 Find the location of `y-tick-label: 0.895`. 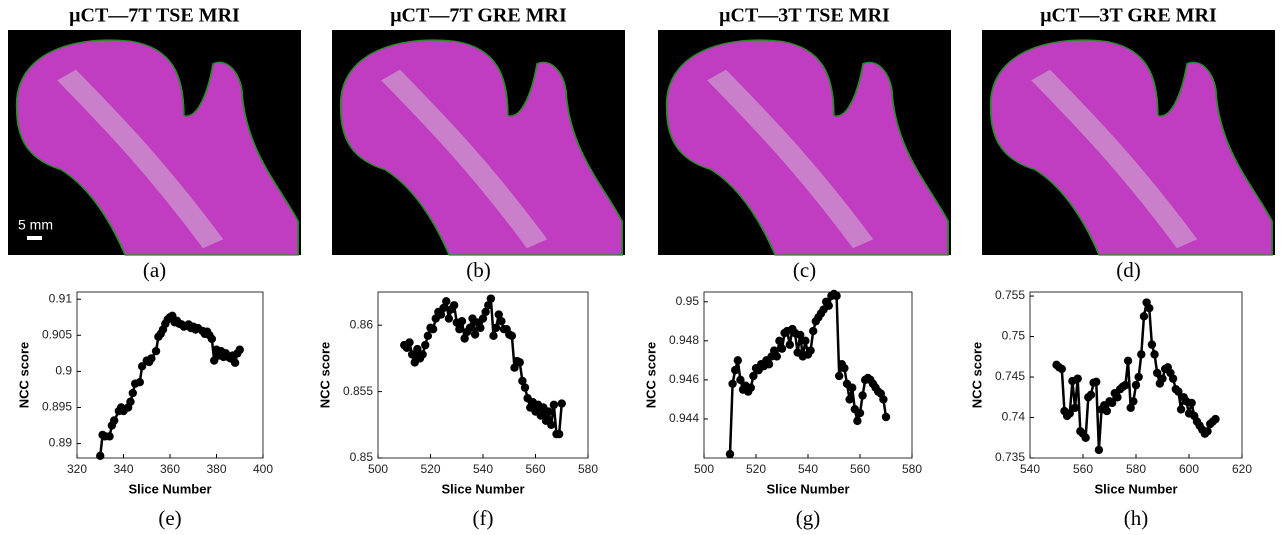

y-tick-label: 0.895 is located at coordinates (57, 407).